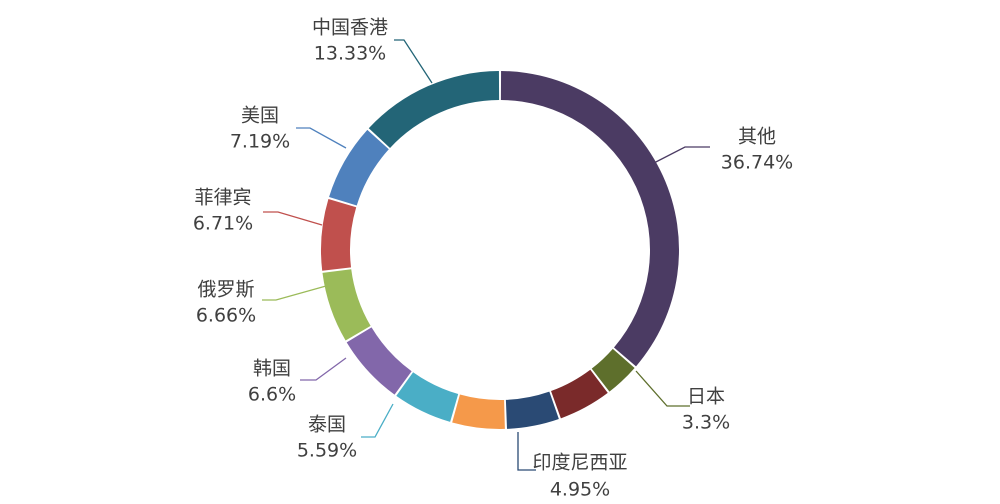 Image resolution: width=1000 pixels, height=504 pixels. I want to click on leader-line-日本, so click(662, 388).